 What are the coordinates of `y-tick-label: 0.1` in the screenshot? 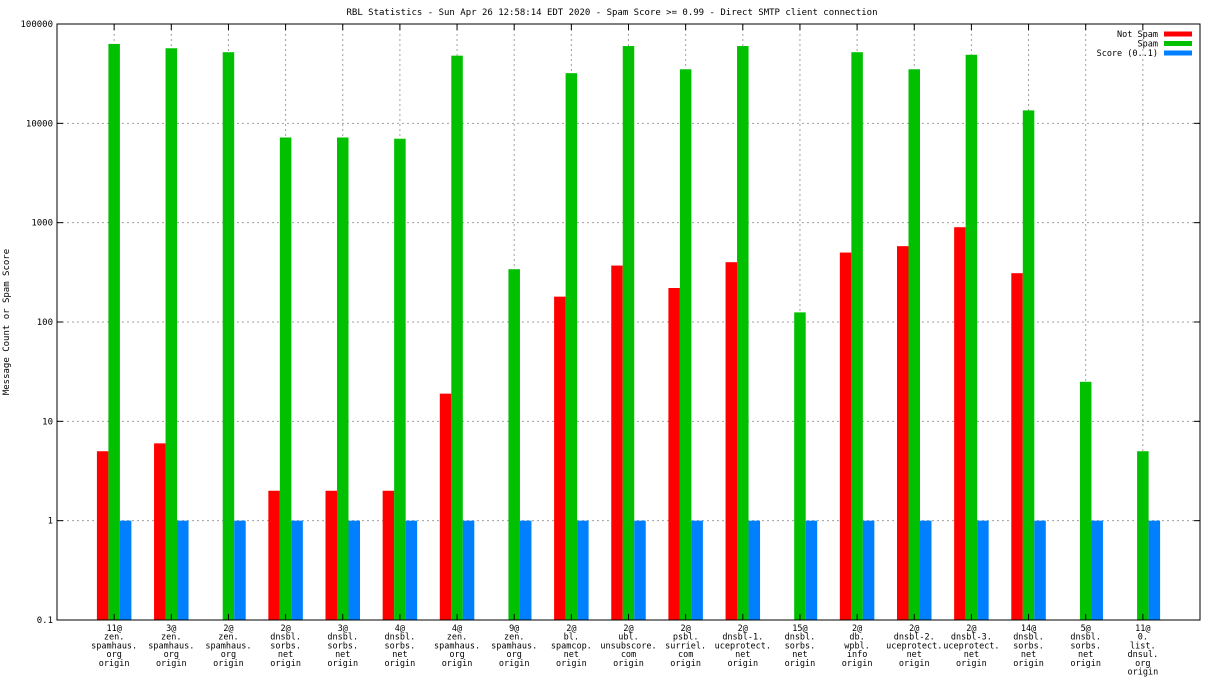 It's located at (45, 621).